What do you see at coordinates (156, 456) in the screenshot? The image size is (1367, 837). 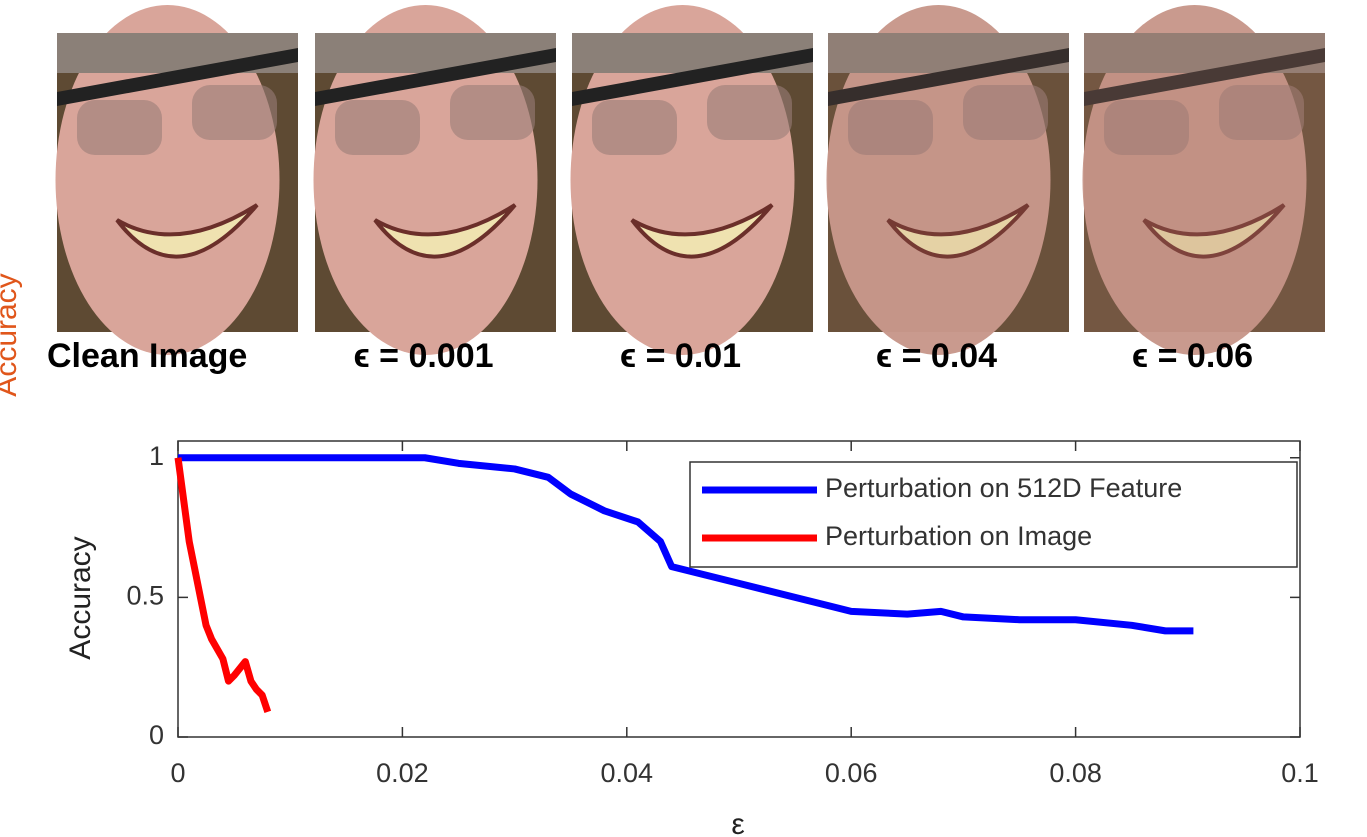 I see `y-tick-label: 1` at bounding box center [156, 456].